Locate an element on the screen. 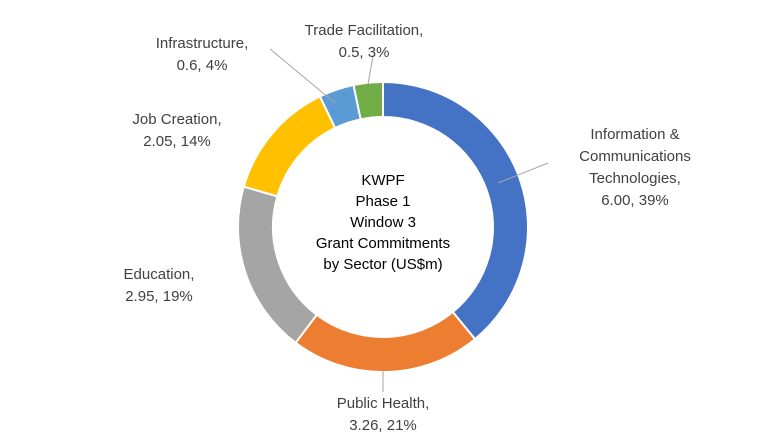  data-label-line: Education, is located at coordinates (159, 274).